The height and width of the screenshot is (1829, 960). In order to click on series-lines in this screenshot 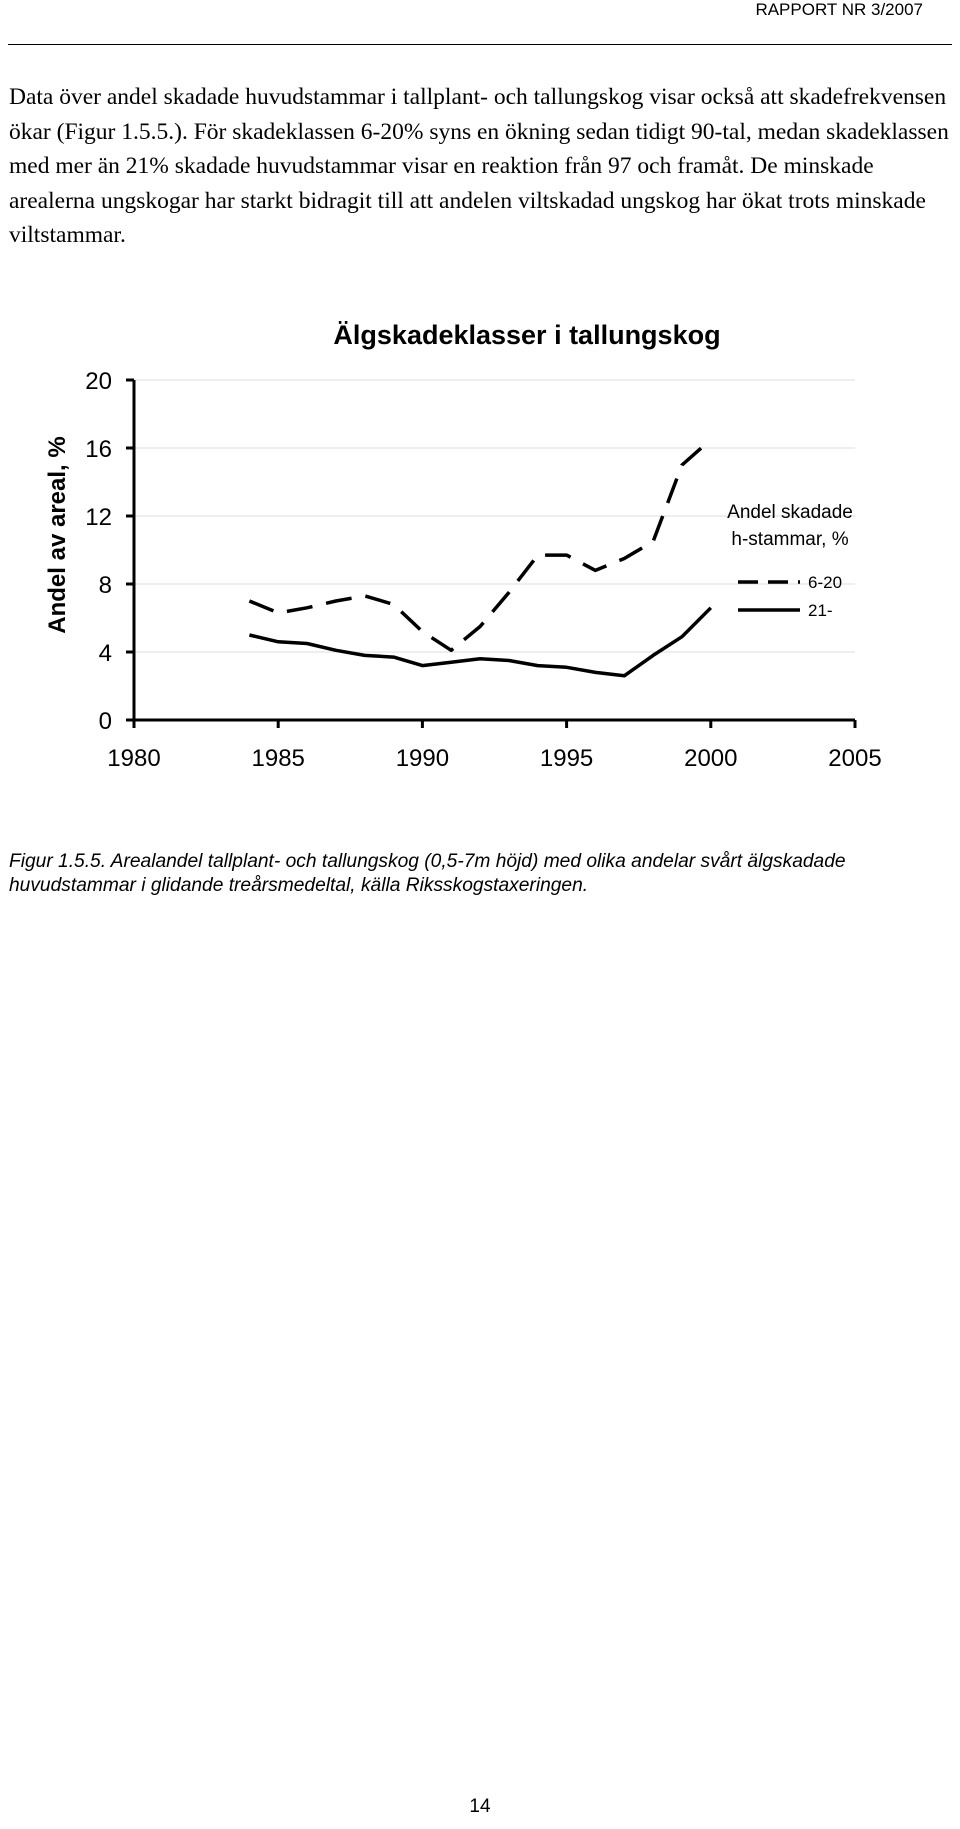, I will do `click(480, 558)`.